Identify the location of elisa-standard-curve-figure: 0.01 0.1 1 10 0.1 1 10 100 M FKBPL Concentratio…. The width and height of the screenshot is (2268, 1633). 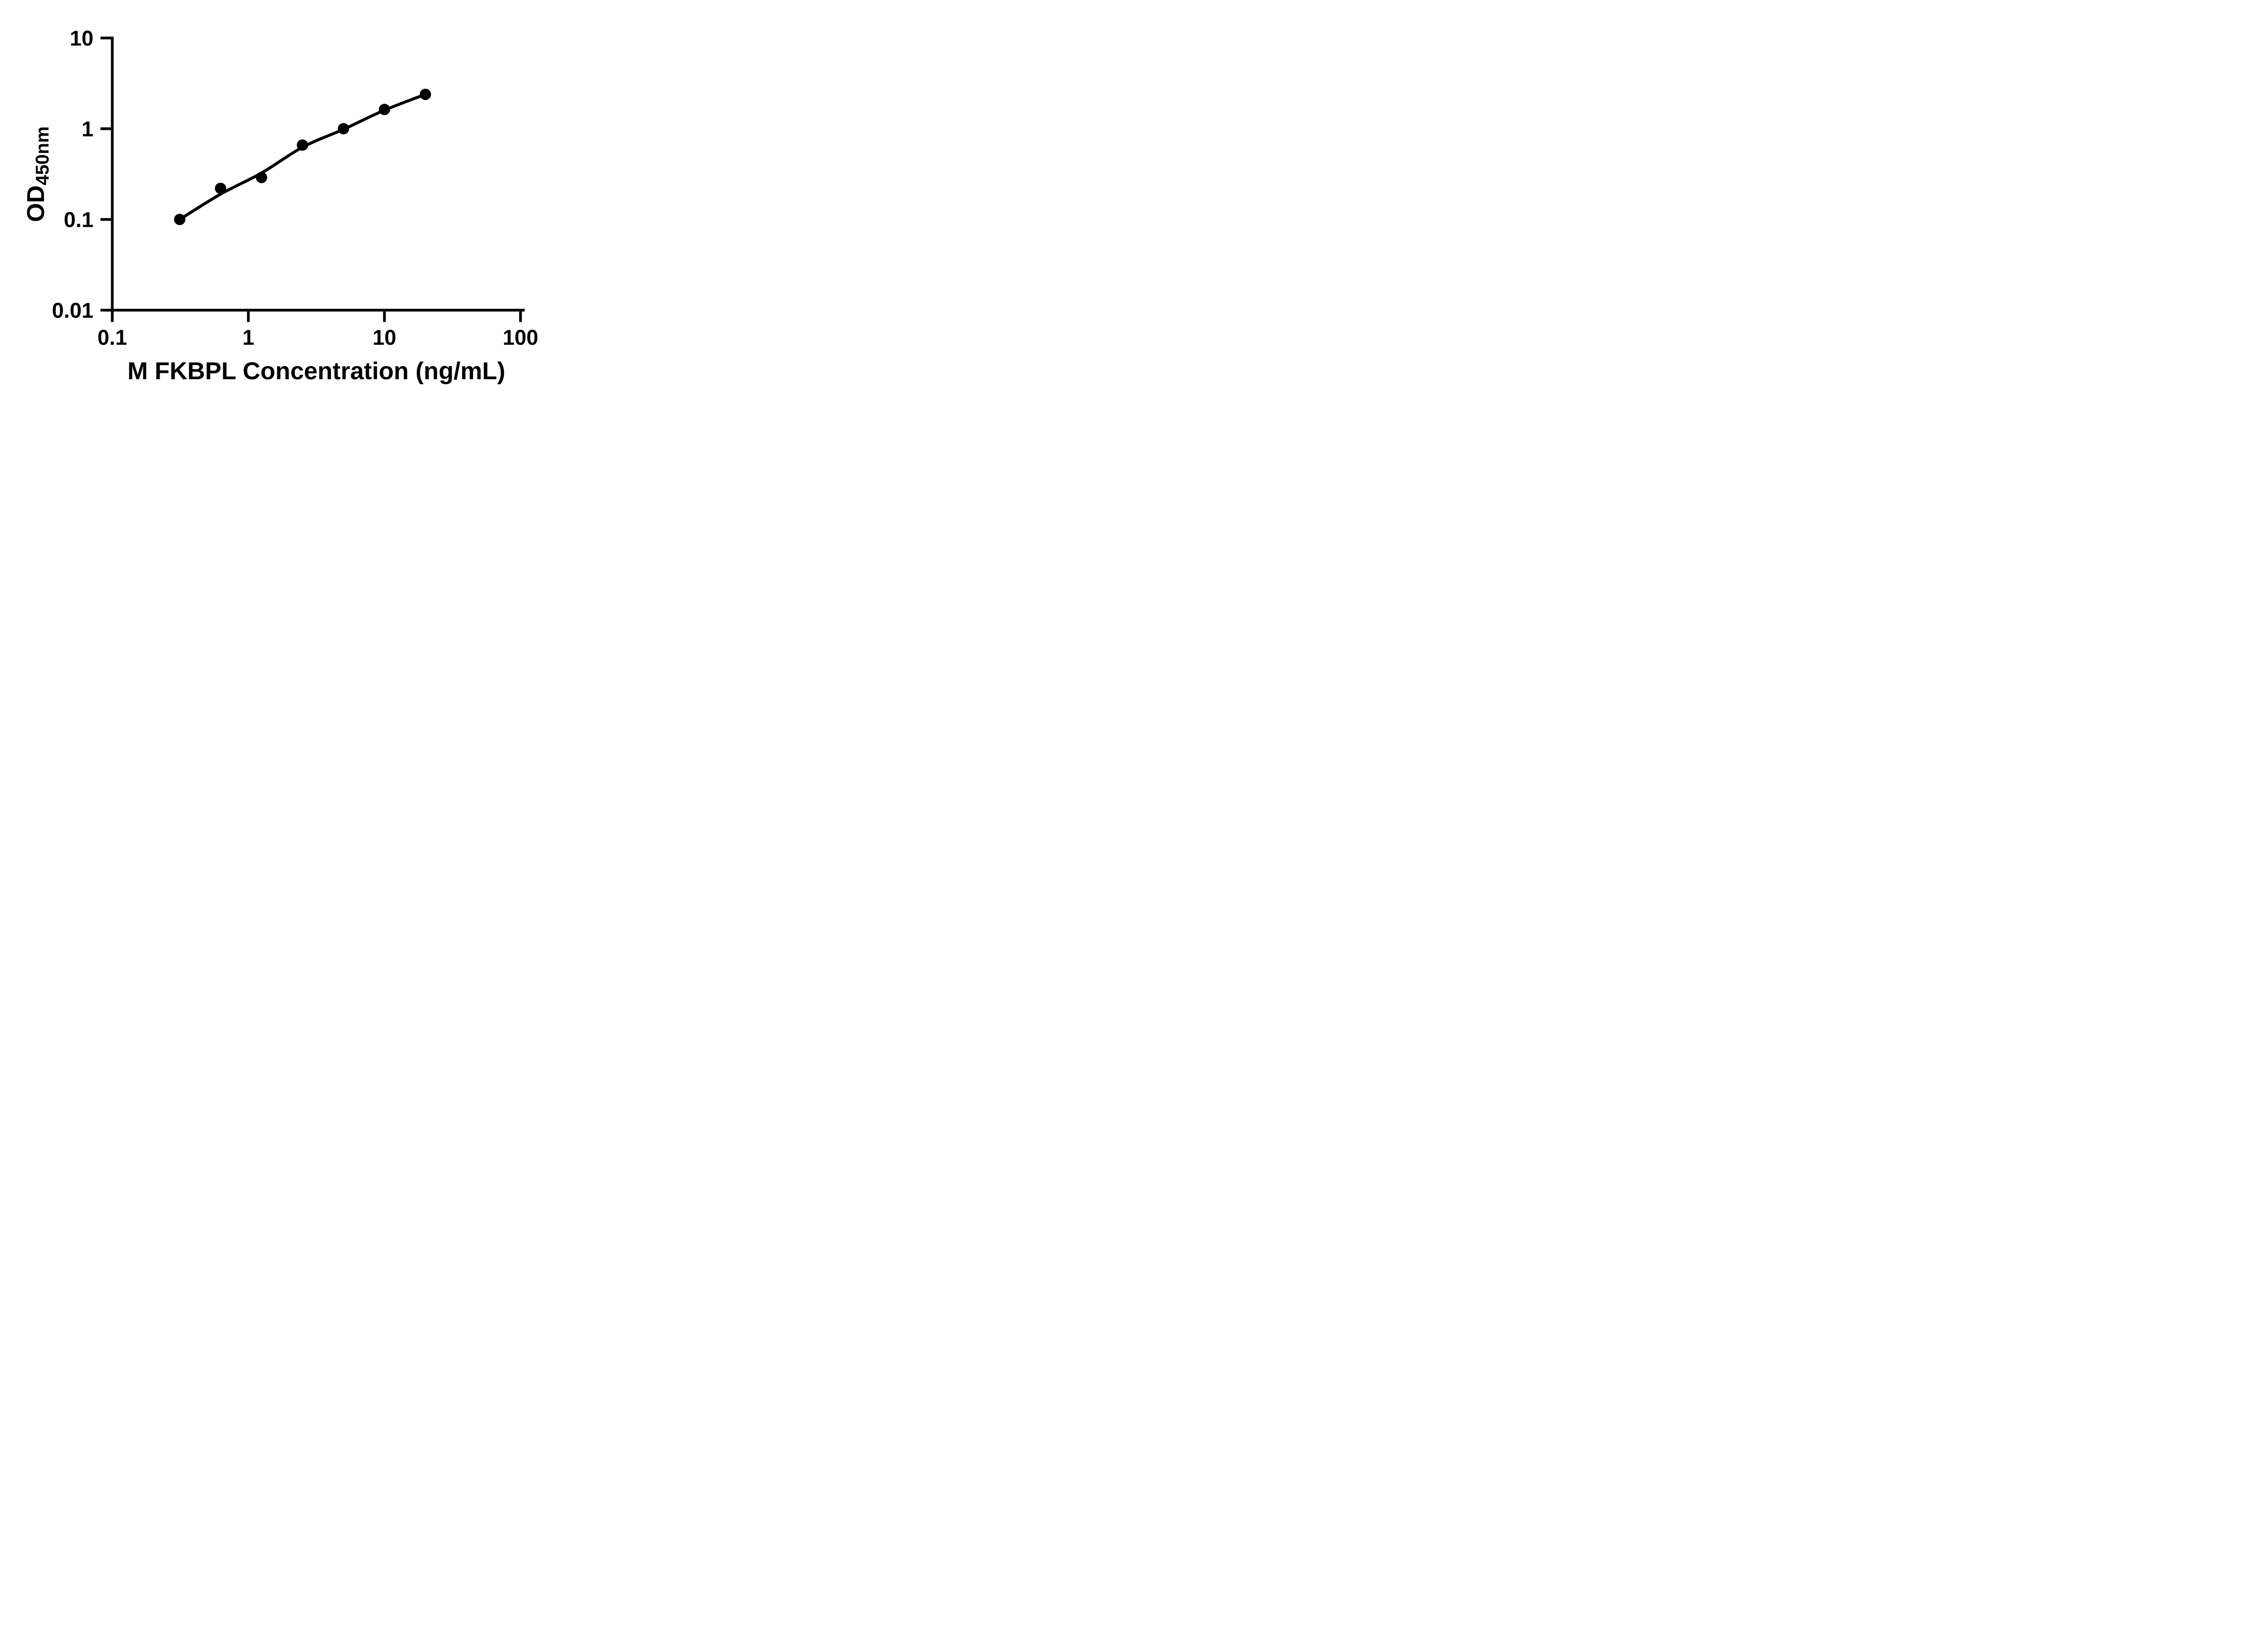
(291, 204).